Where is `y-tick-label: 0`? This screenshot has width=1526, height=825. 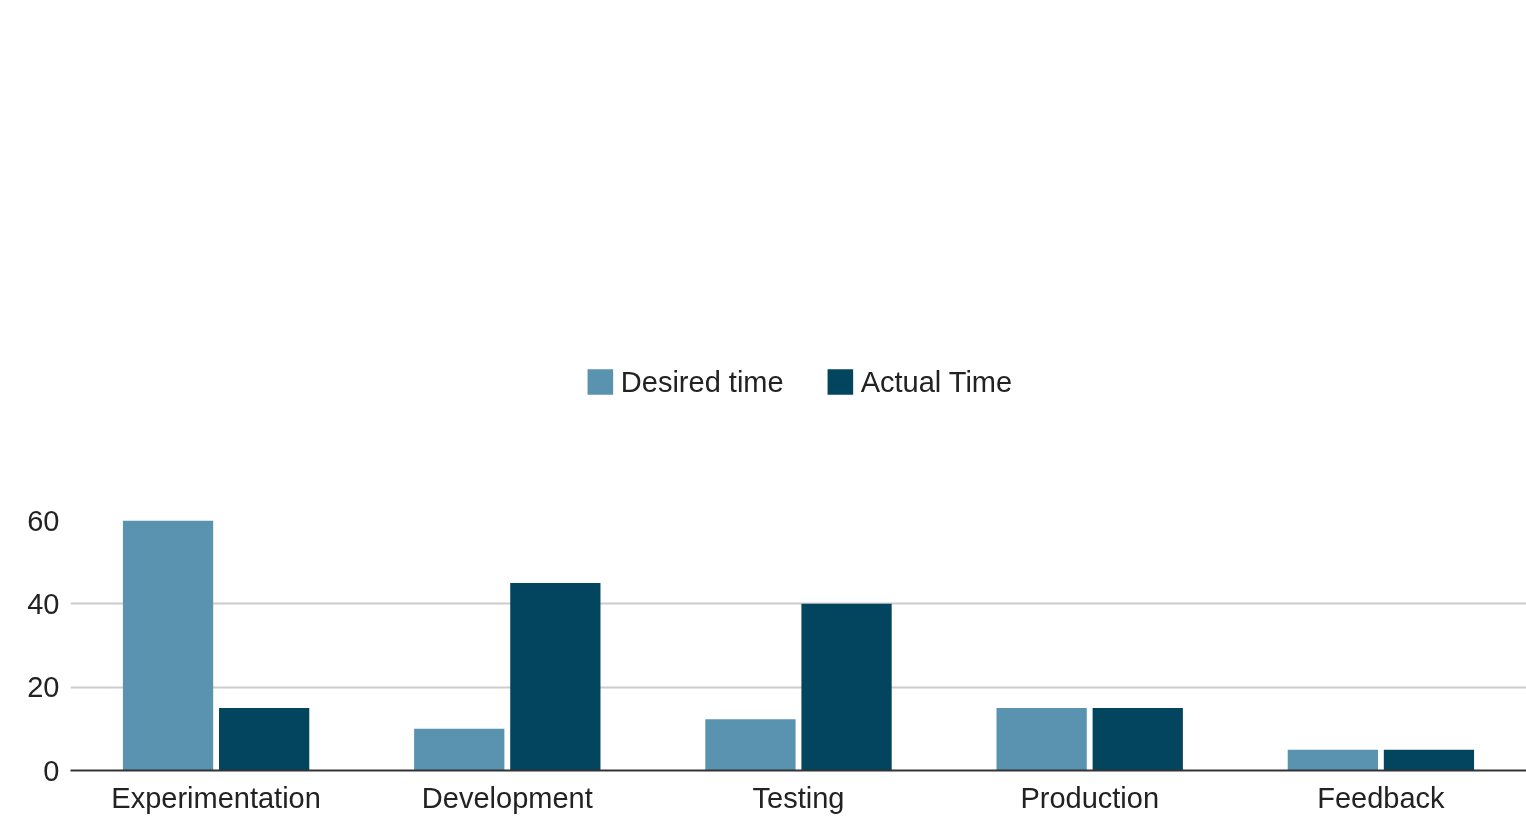 y-tick-label: 0 is located at coordinates (51, 770).